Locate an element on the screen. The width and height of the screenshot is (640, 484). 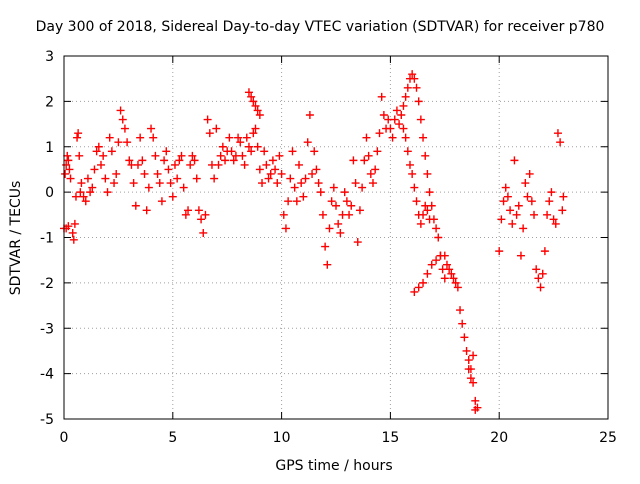
y-tick-label: -3 is located at coordinates (47, 329).